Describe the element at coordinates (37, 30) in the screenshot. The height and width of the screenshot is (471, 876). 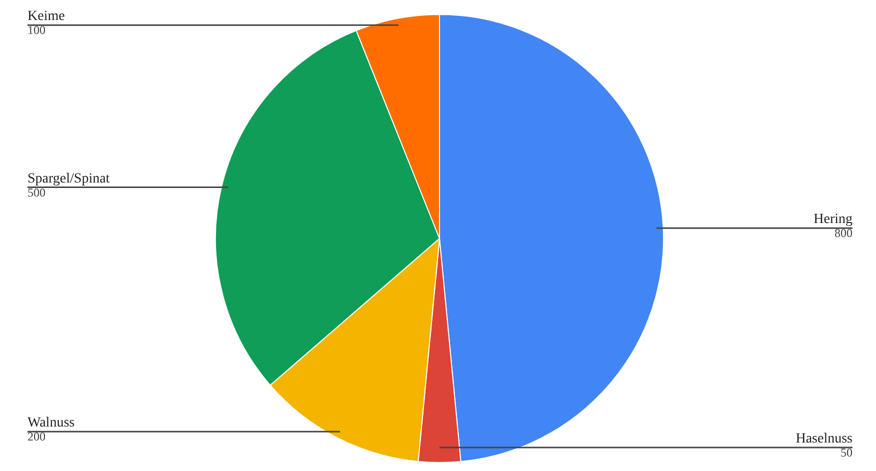
I see `data-label: 100` at that location.